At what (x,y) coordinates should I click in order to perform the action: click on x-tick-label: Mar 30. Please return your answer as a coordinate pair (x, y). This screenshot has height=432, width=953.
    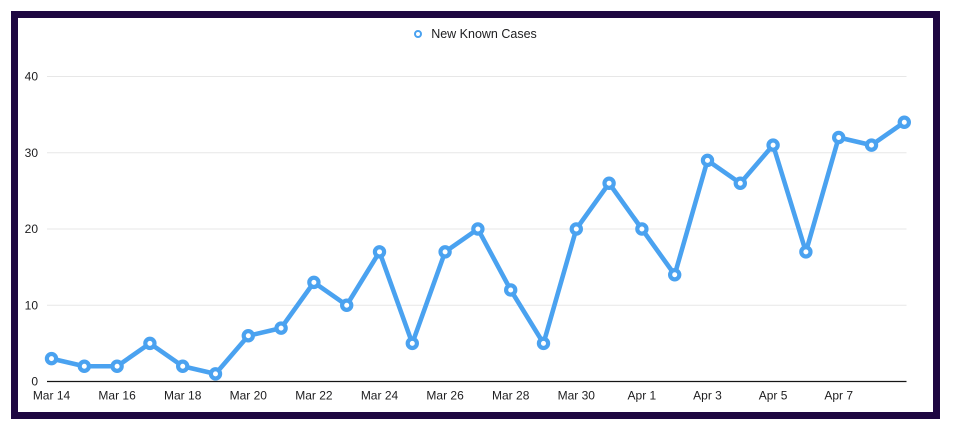
    Looking at the image, I should click on (577, 396).